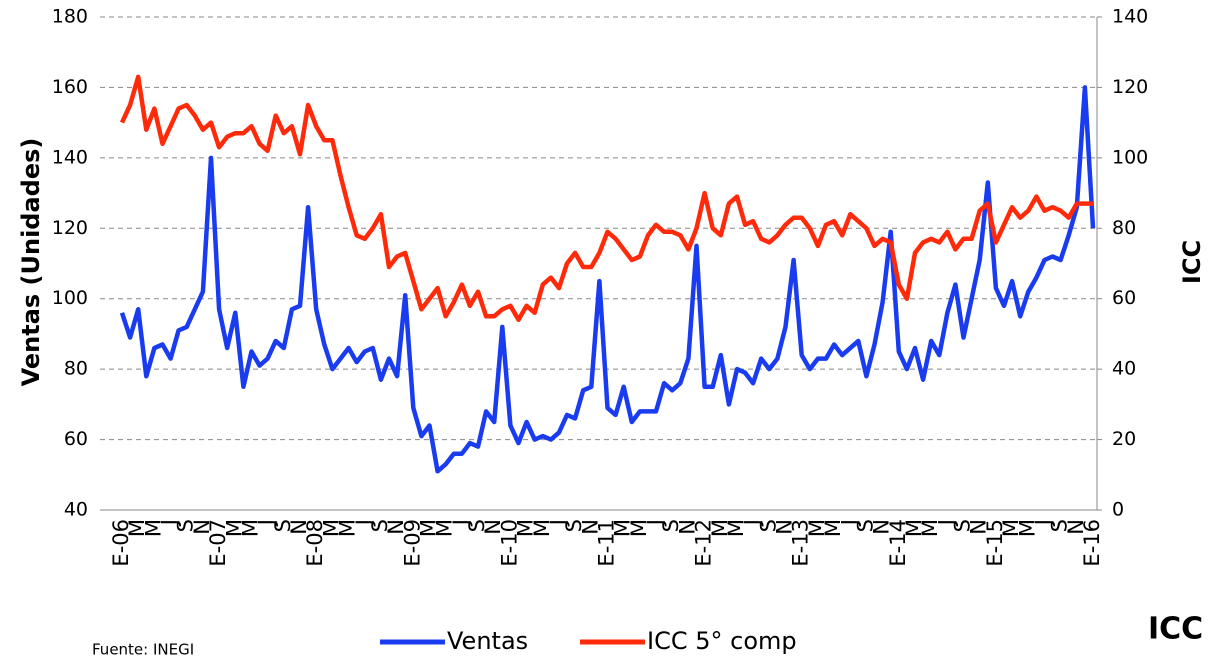 Image resolution: width=1213 pixels, height=661 pixels. What do you see at coordinates (1124, 298) in the screenshot?
I see `y2-tick-label: 60` at bounding box center [1124, 298].